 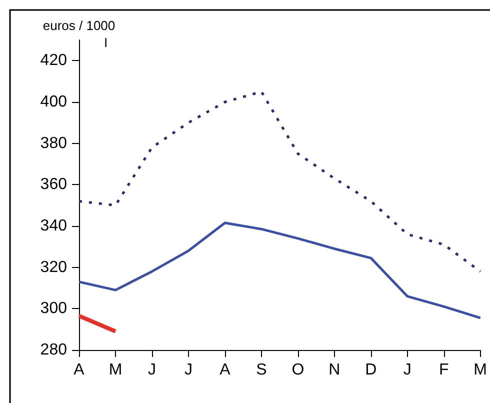 What do you see at coordinates (54, 309) in the screenshot?
I see `y-tick-label: 300` at bounding box center [54, 309].